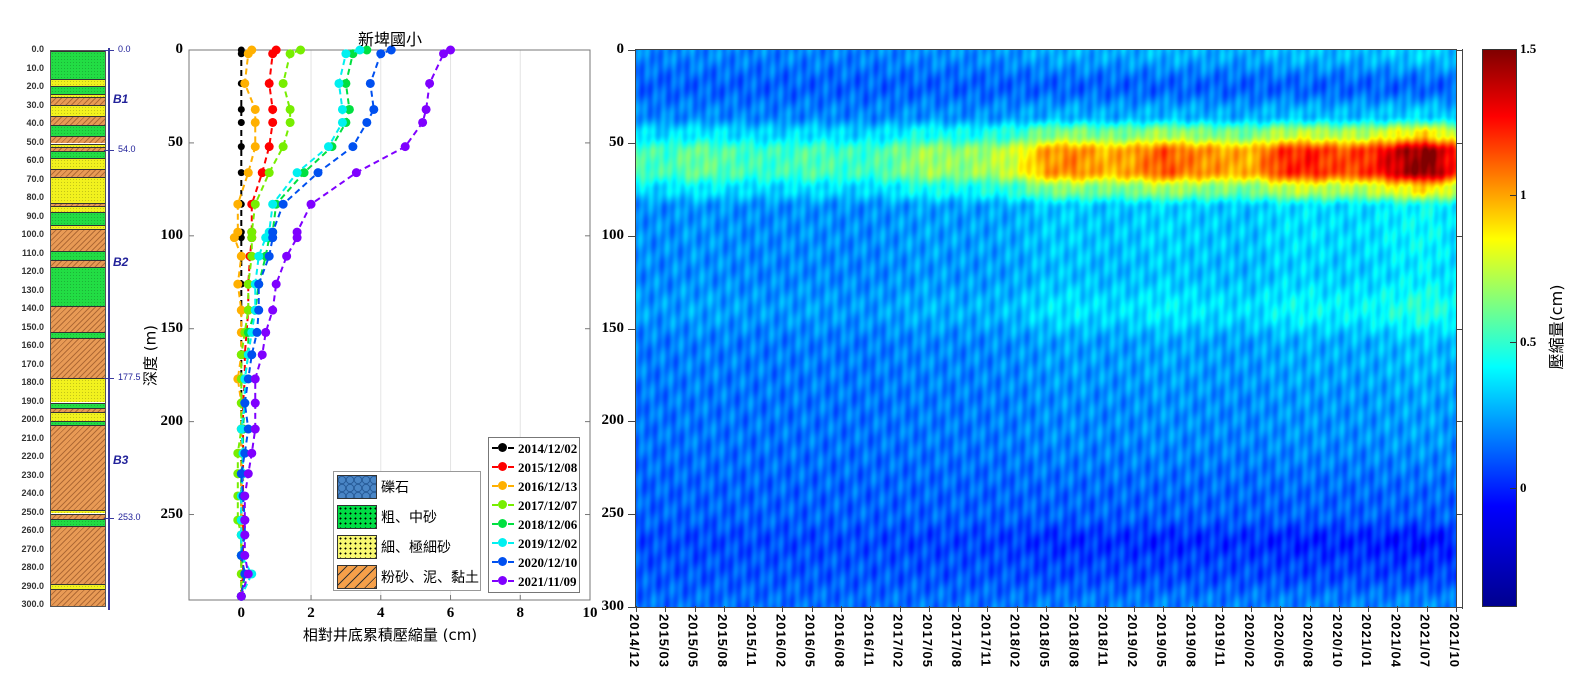 The height and width of the screenshot is (685, 1574). Describe the element at coordinates (127, 148) in the screenshot. I see `boundary-label: 54.0` at that location.